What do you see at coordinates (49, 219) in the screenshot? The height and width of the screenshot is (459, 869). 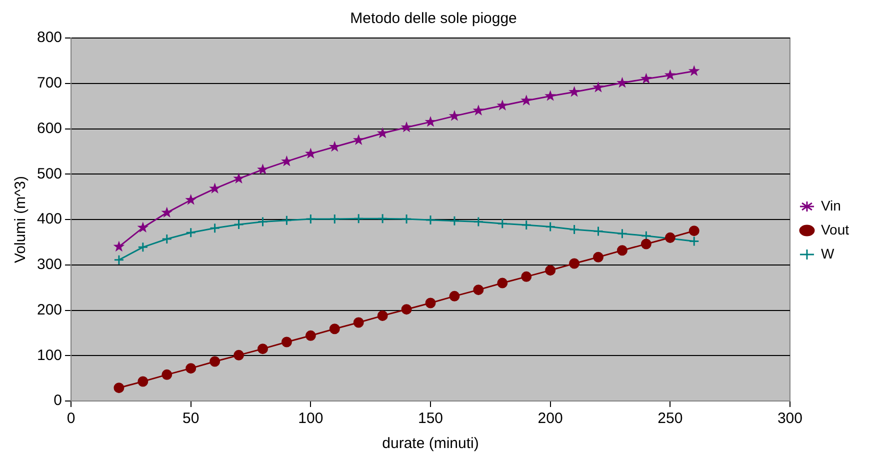 I see `y-tick-label: 400` at bounding box center [49, 219].